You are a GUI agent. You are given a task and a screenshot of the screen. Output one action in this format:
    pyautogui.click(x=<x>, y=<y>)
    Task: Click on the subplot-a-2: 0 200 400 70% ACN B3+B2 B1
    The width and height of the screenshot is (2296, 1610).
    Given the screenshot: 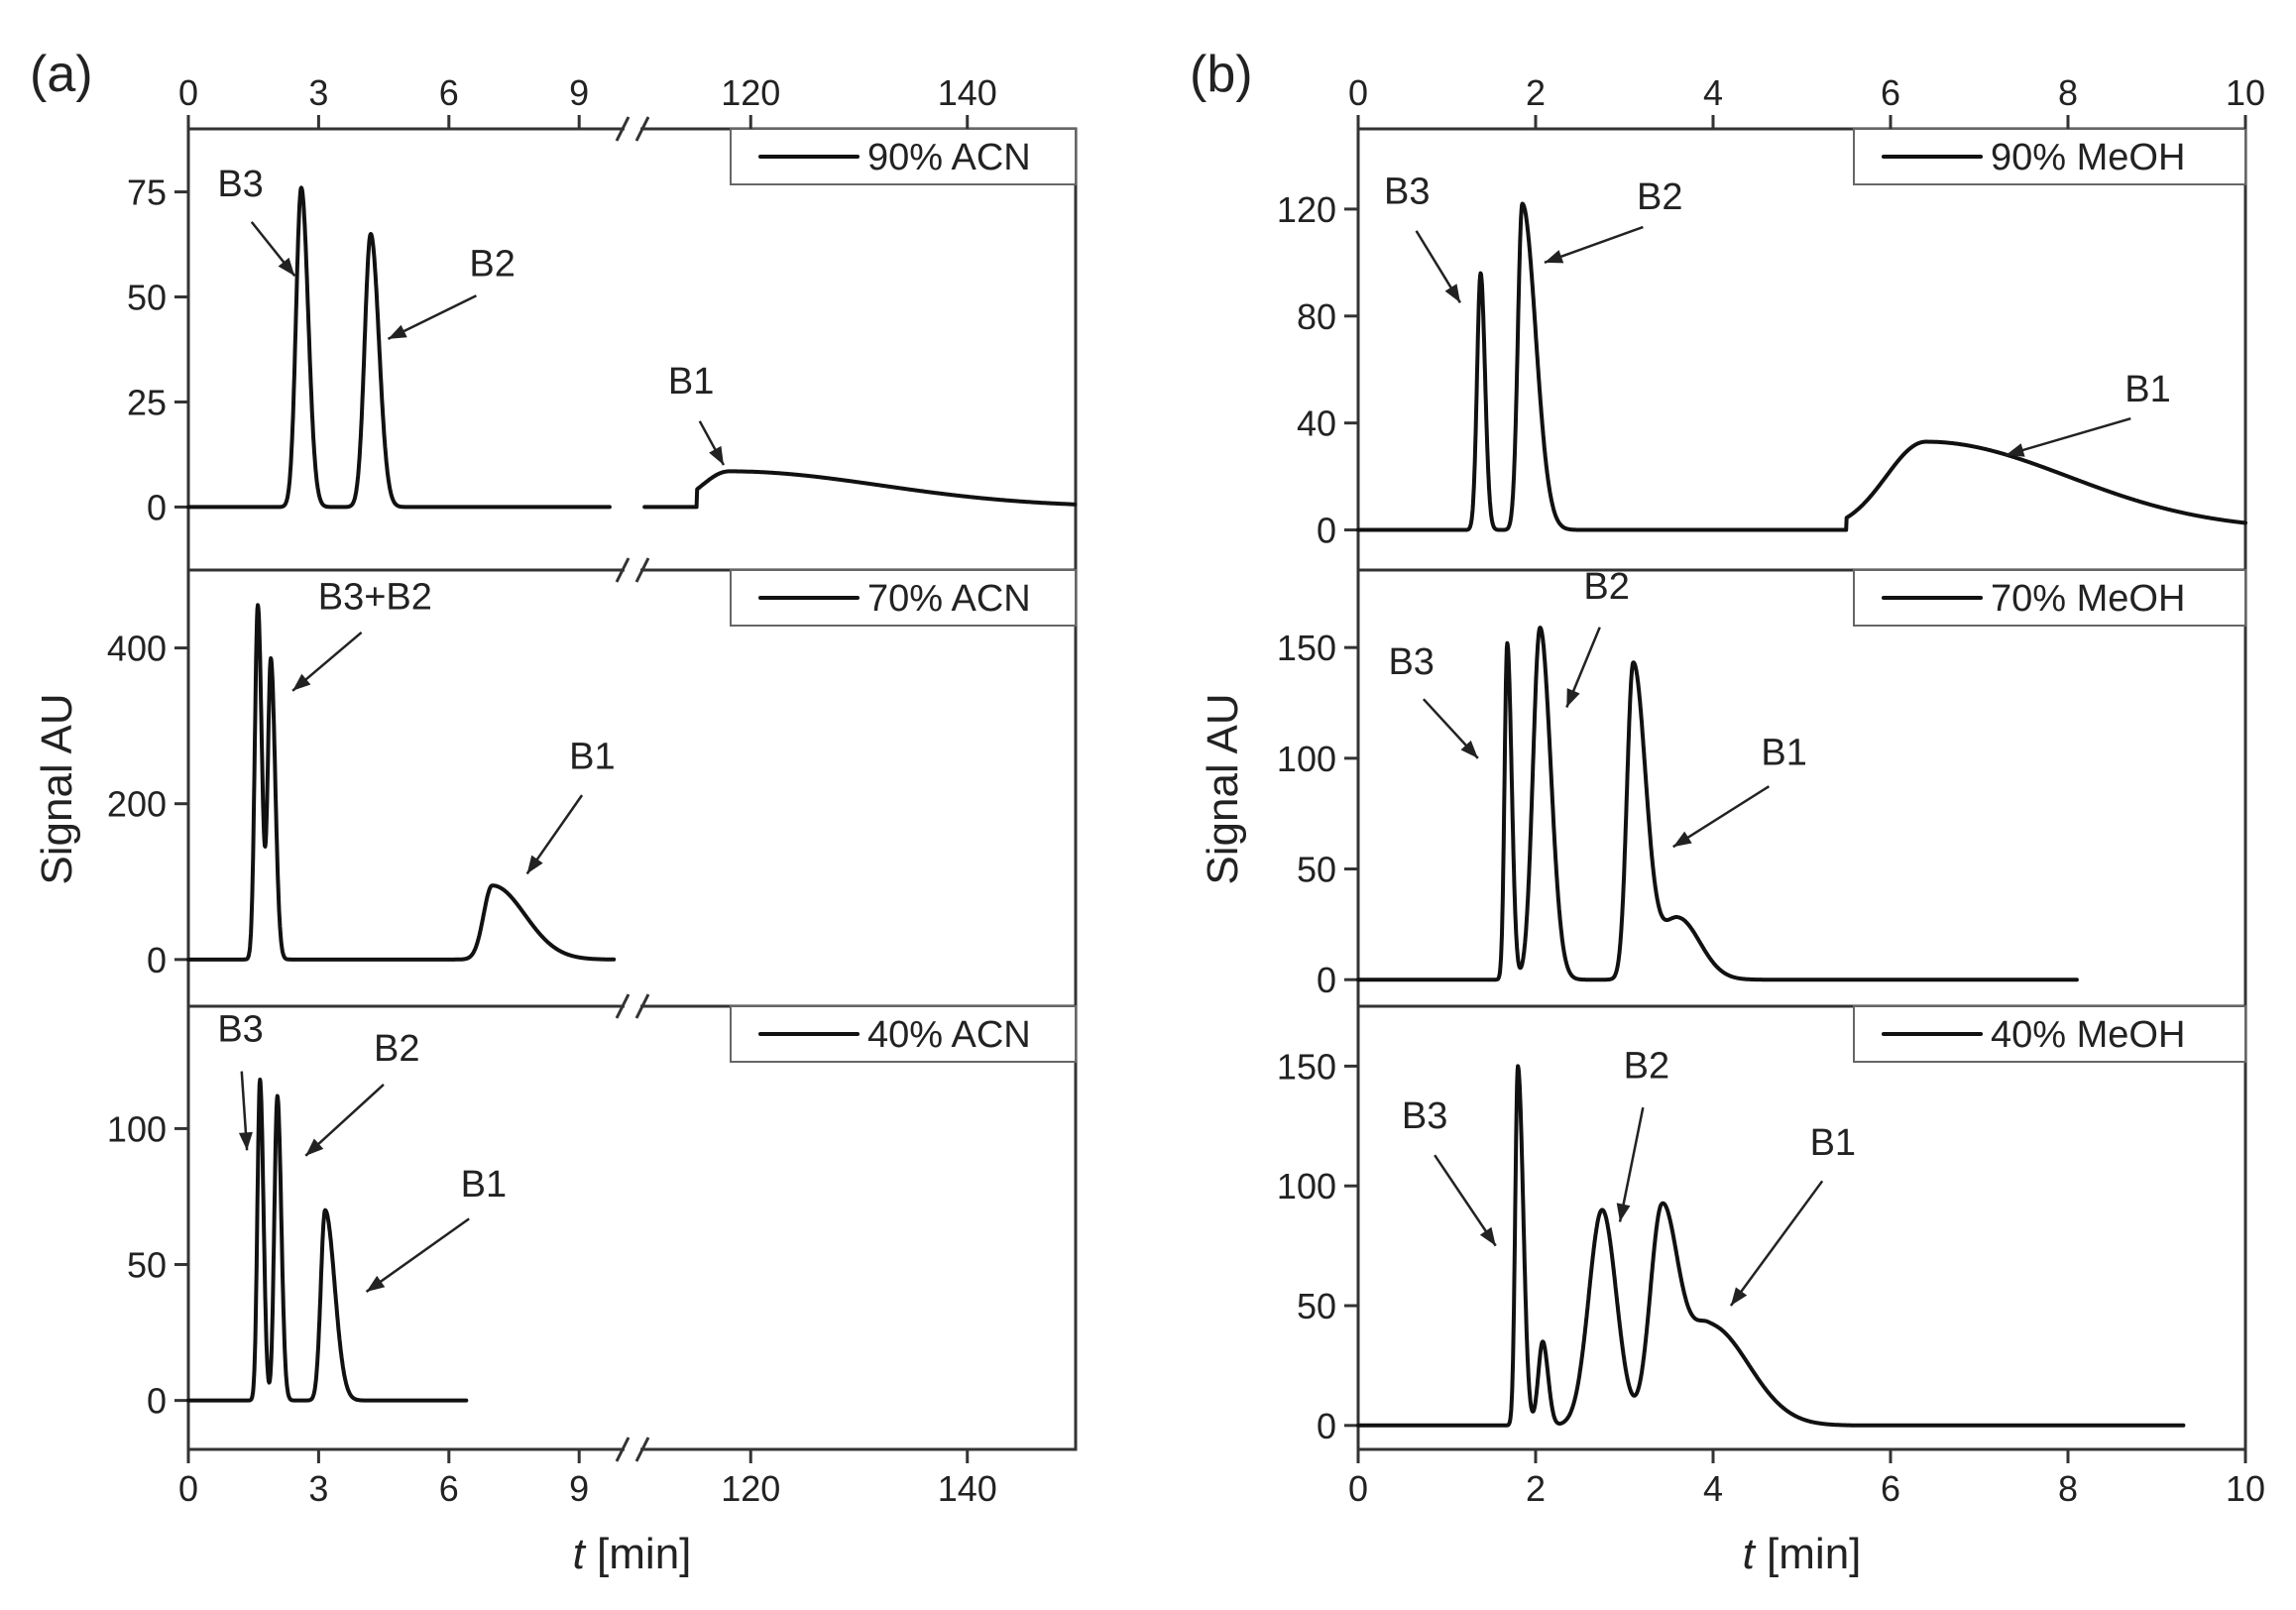 What is the action you would take?
    pyautogui.click(x=593, y=788)
    